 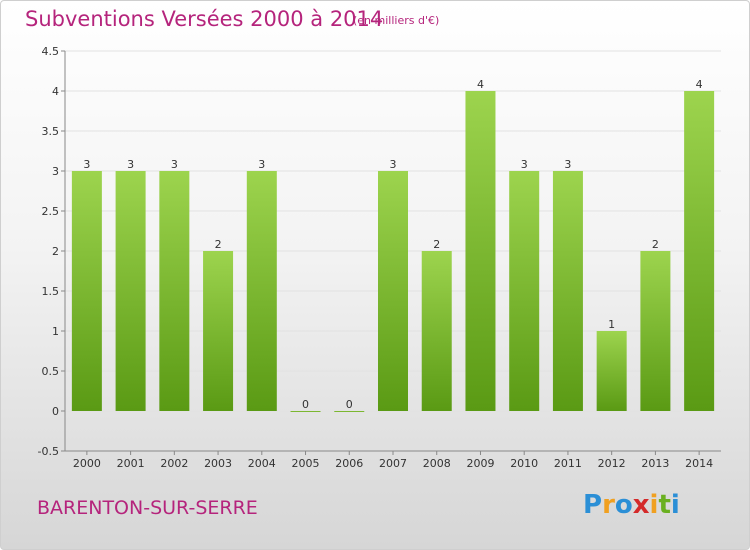 I want to click on y-tick-label: 1, so click(x=55, y=331).